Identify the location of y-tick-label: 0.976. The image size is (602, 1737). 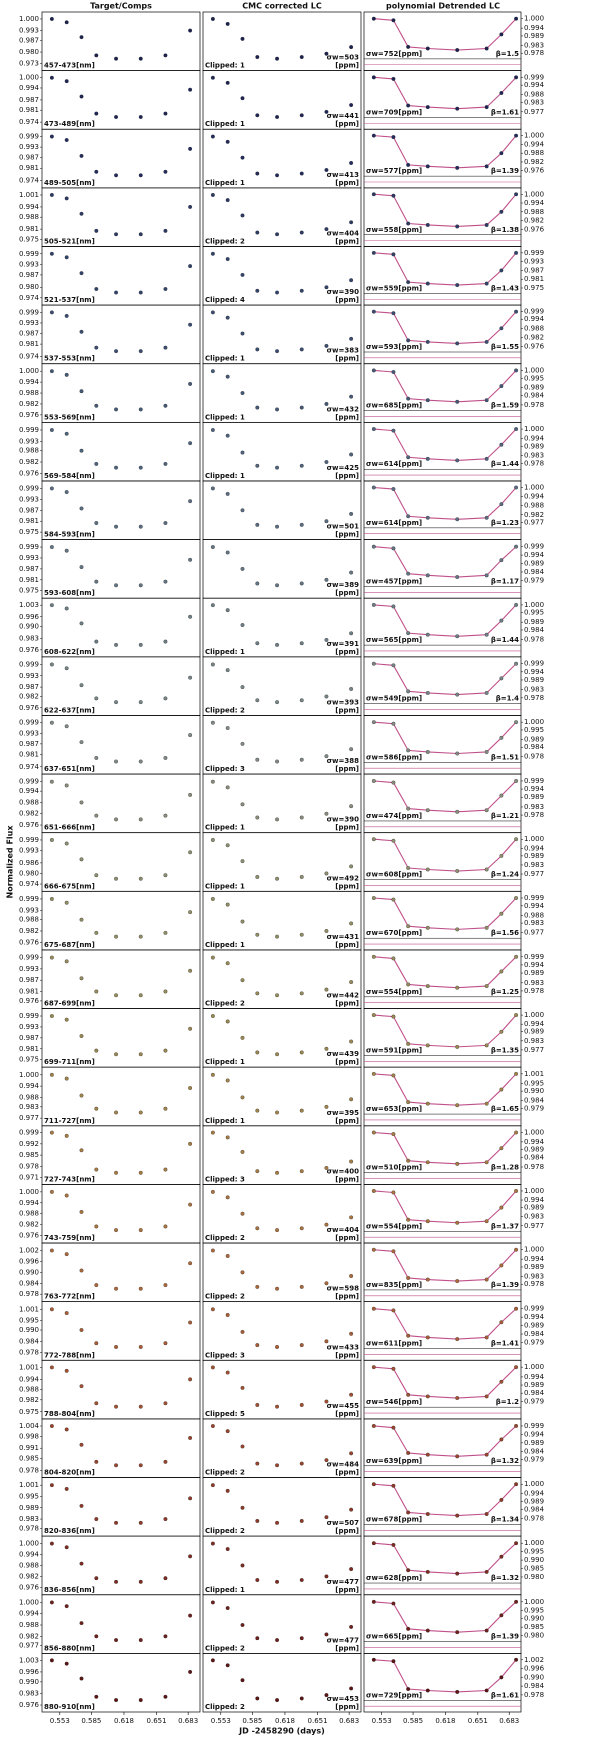
(534, 346).